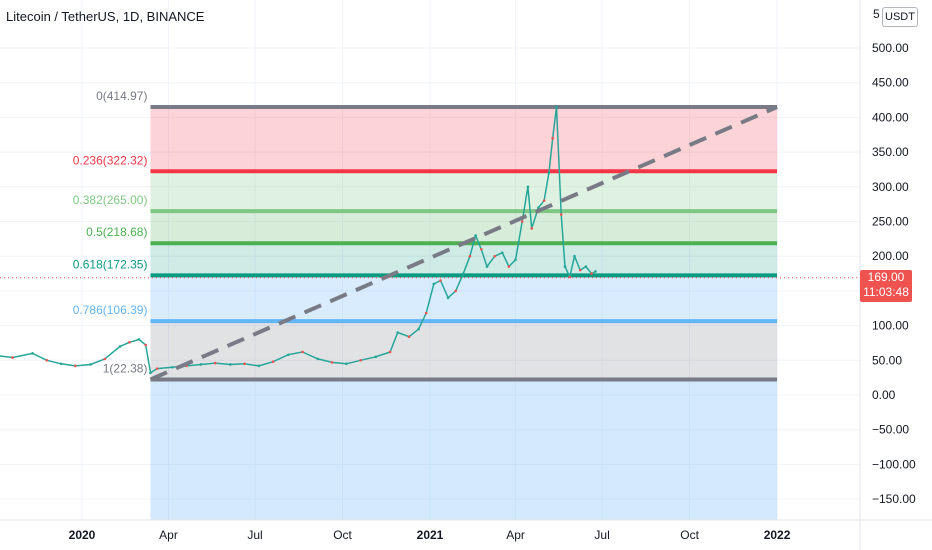  I want to click on fib-level-label: 0.5(218.68), so click(116, 232).